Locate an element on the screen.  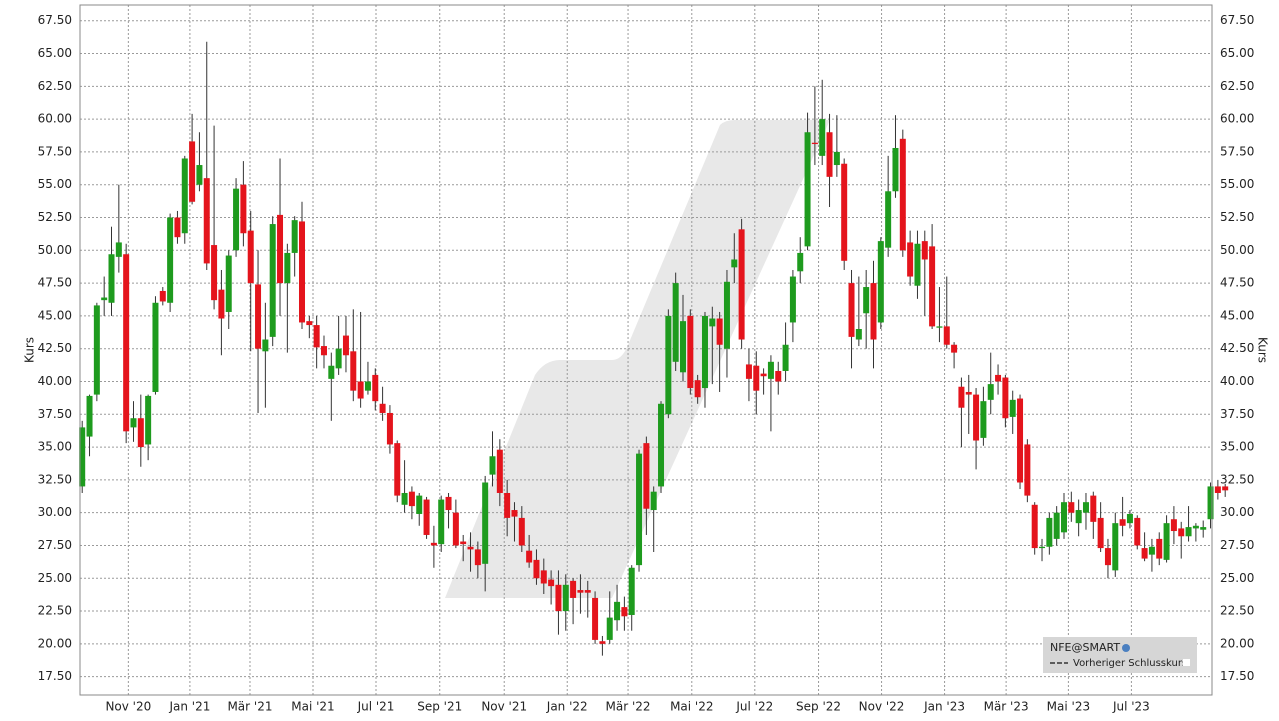
y-tick-label: 40.00 is located at coordinates (55, 381).